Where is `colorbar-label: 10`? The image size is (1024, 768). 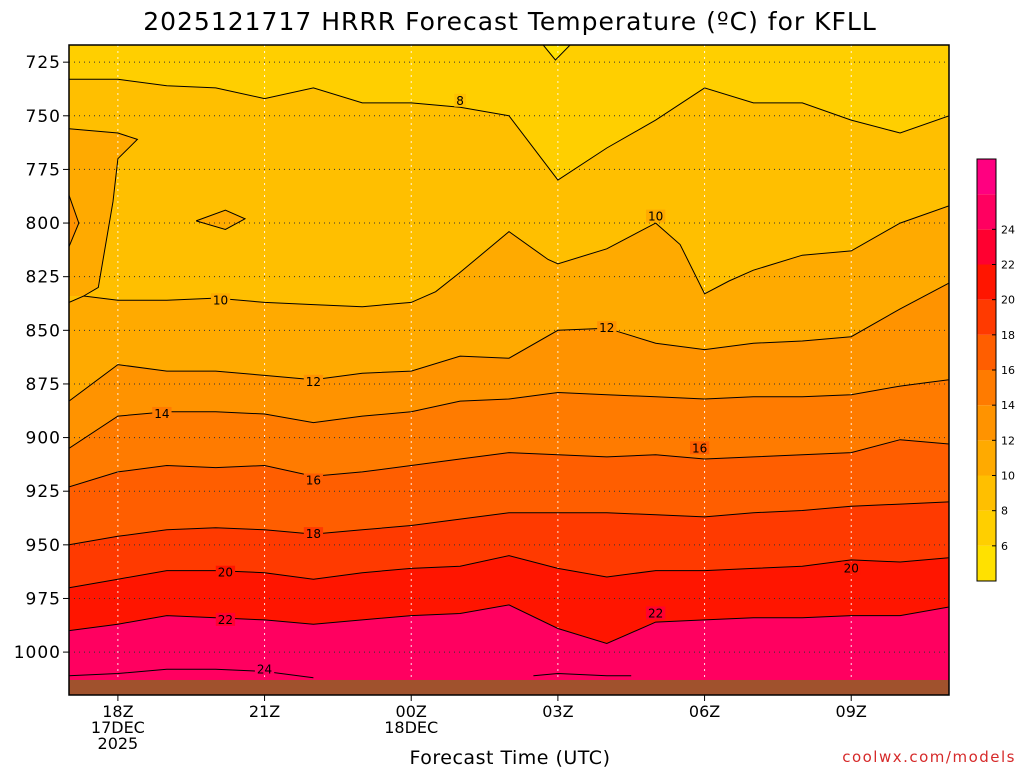
colorbar-label: 10 is located at coordinates (1008, 476).